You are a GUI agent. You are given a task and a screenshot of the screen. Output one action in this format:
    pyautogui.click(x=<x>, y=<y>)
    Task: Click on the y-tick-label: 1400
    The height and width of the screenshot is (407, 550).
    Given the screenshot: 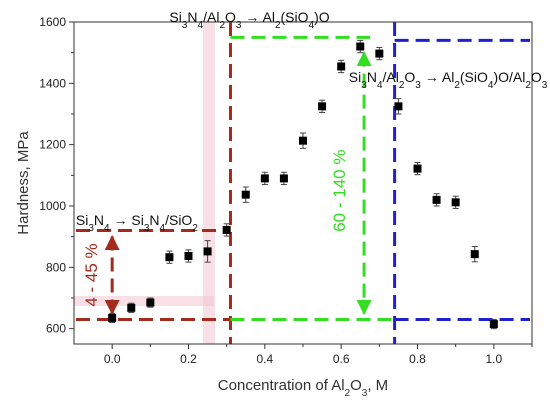 What is the action you would take?
    pyautogui.click(x=52, y=83)
    